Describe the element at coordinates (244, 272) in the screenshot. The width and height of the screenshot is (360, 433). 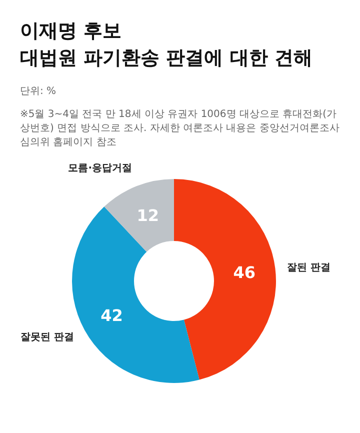
I see `data-label: 46` at that location.